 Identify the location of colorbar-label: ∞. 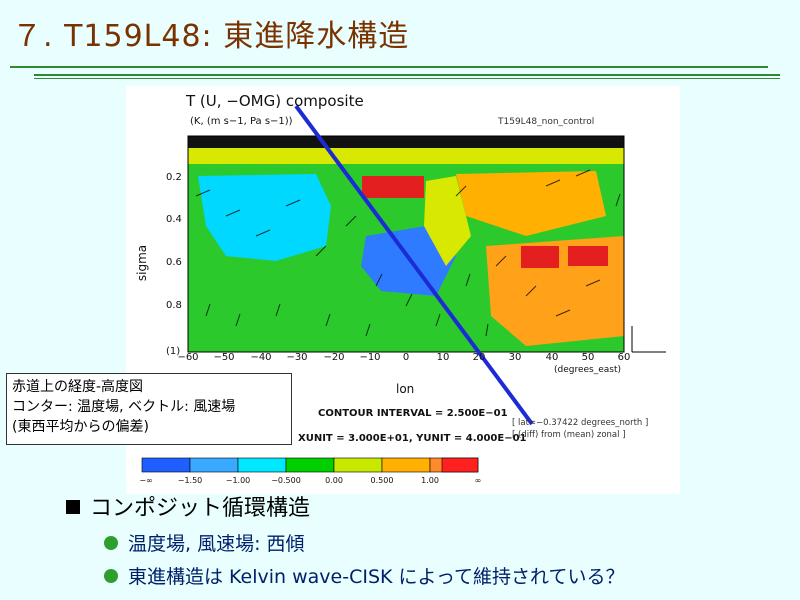
(478, 480).